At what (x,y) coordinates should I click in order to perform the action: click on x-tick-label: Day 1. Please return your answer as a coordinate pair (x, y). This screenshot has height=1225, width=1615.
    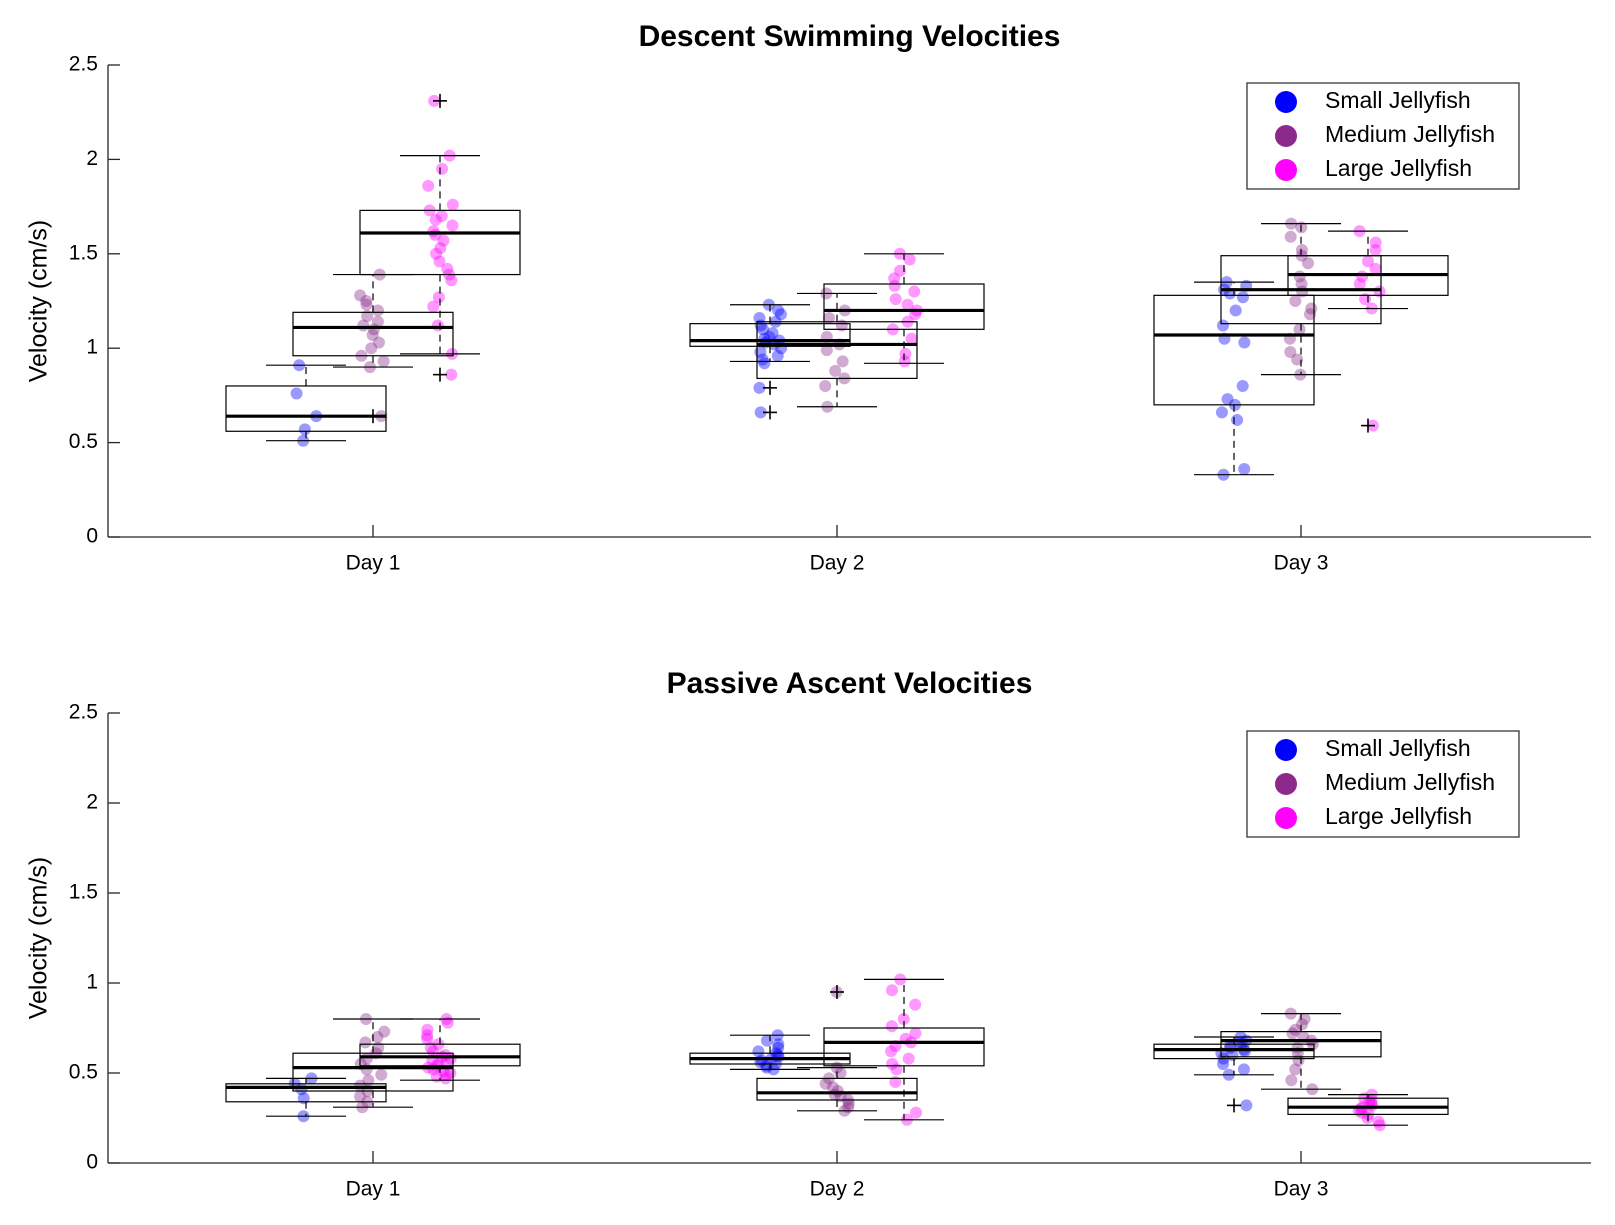
    Looking at the image, I should click on (373, 563).